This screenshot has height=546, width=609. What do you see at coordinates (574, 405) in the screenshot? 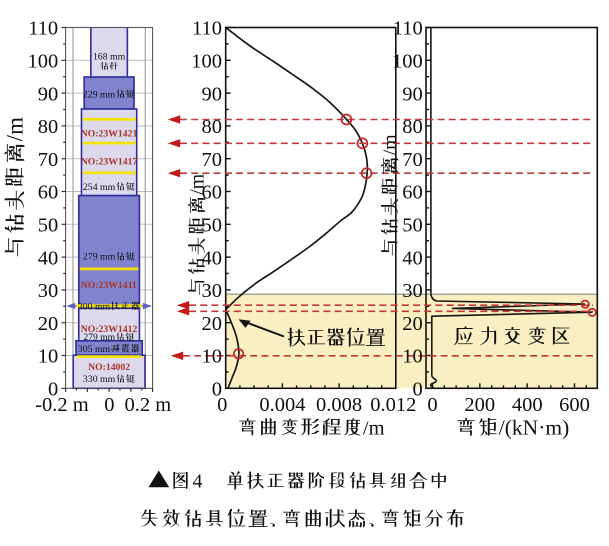
I see `svg-text: 600` at bounding box center [574, 405].